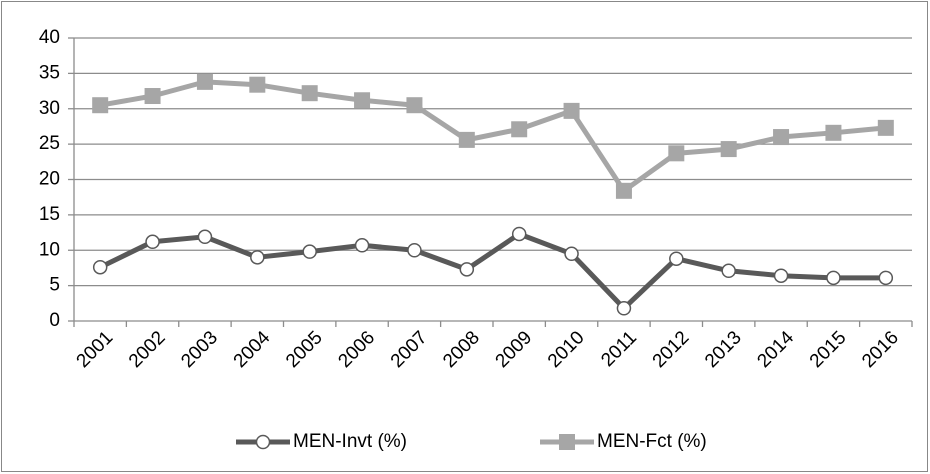 The width and height of the screenshot is (930, 474). Describe the element at coordinates (49, 72) in the screenshot. I see `y-tick-label: 35` at that location.